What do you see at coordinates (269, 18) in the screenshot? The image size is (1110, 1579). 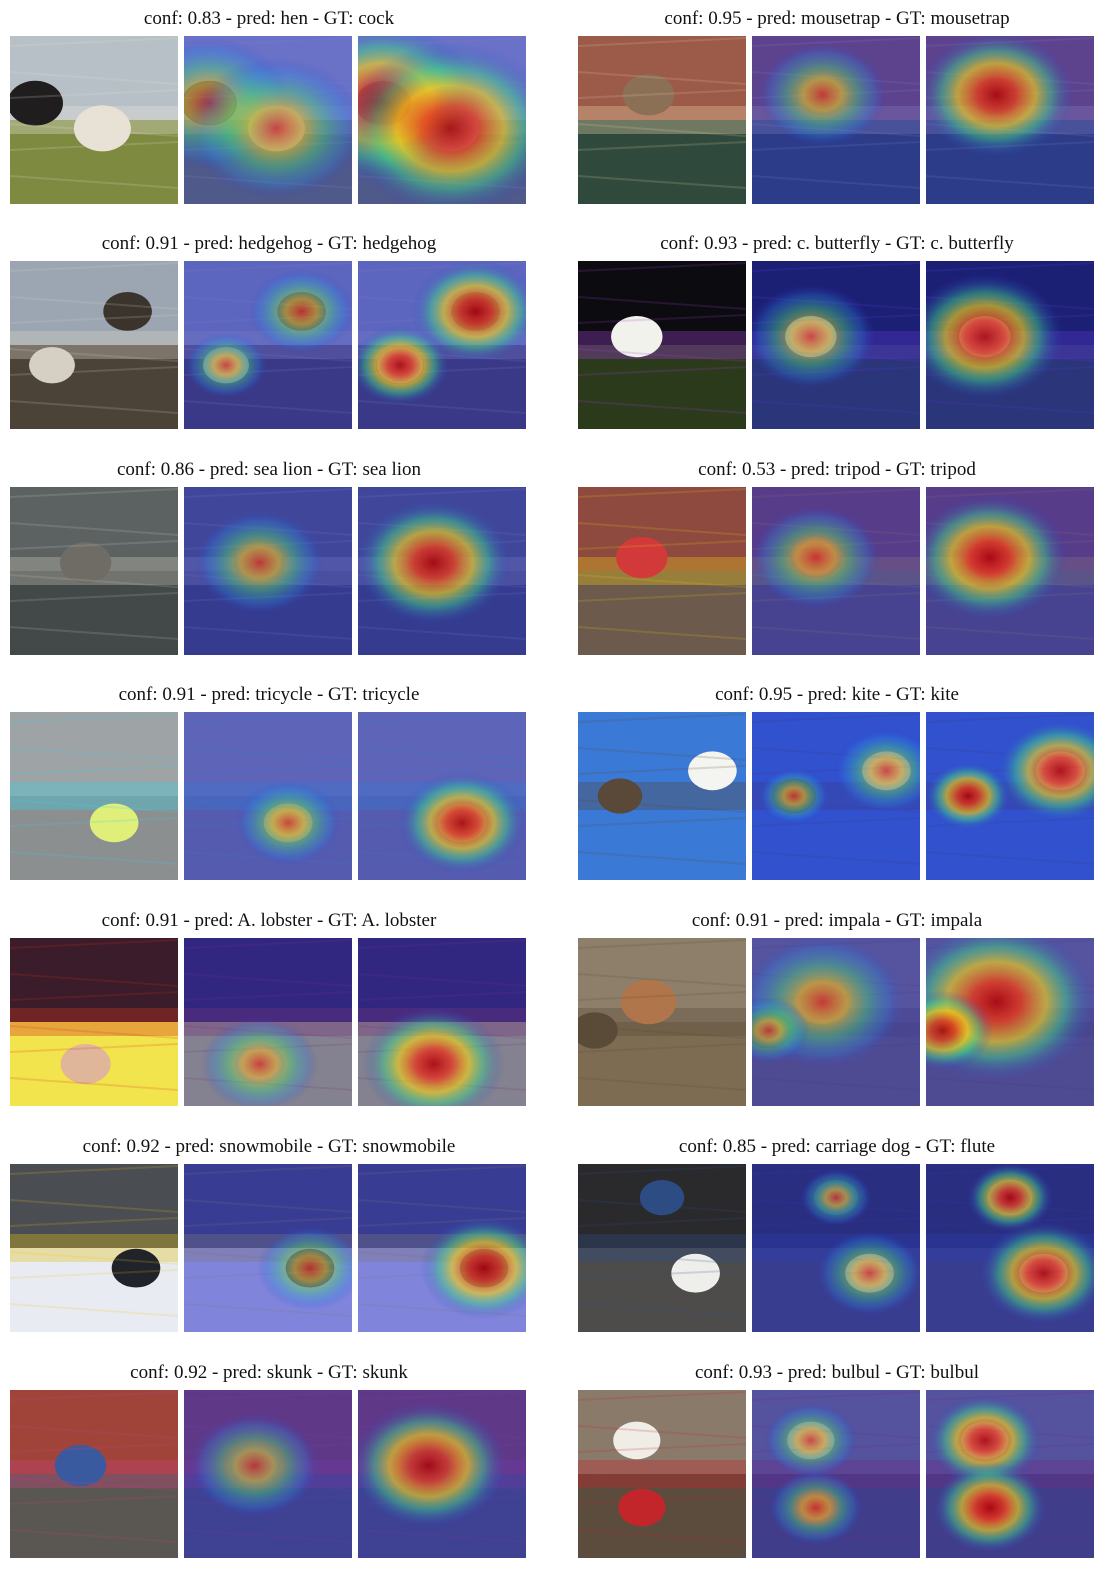 I see `panel-caption: conf: 0.83 - pred: hen - GT: cock` at bounding box center [269, 18].